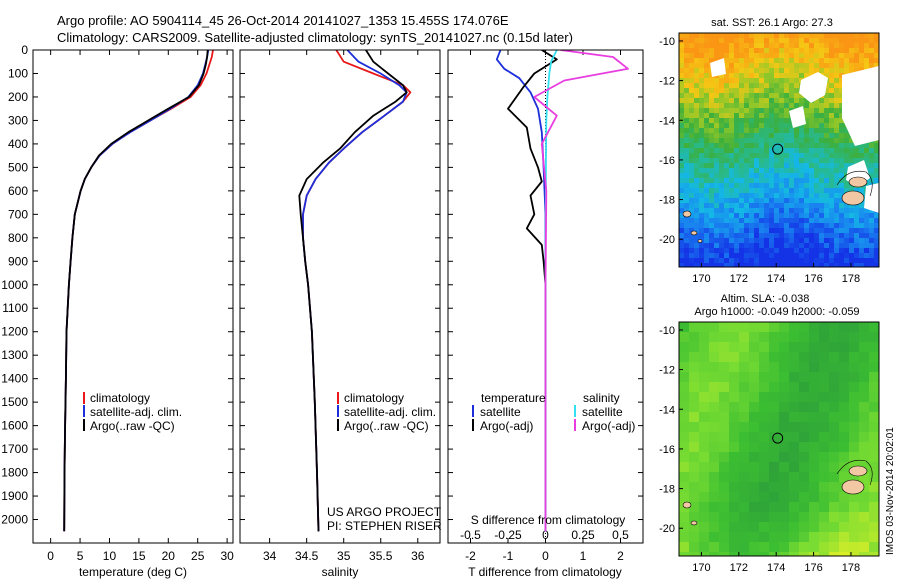  What do you see at coordinates (608, 426) in the screenshot?
I see `legend-label-salinity-argo: Argo(-adj)` at bounding box center [608, 426].